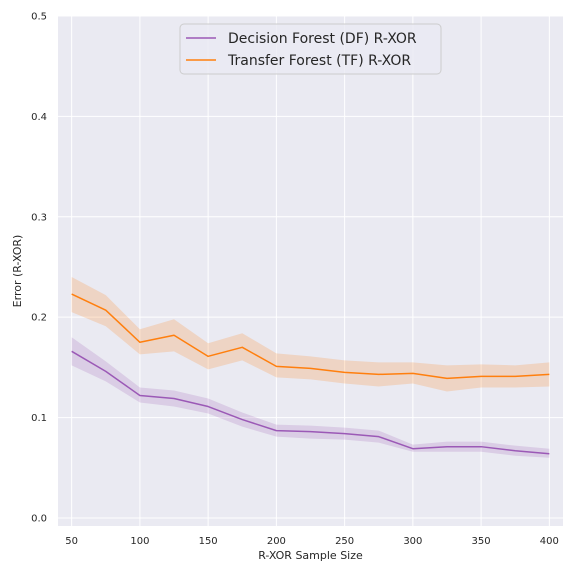 The image size is (576, 576). Describe the element at coordinates (208, 541) in the screenshot. I see `x-tick-label: 150` at that location.